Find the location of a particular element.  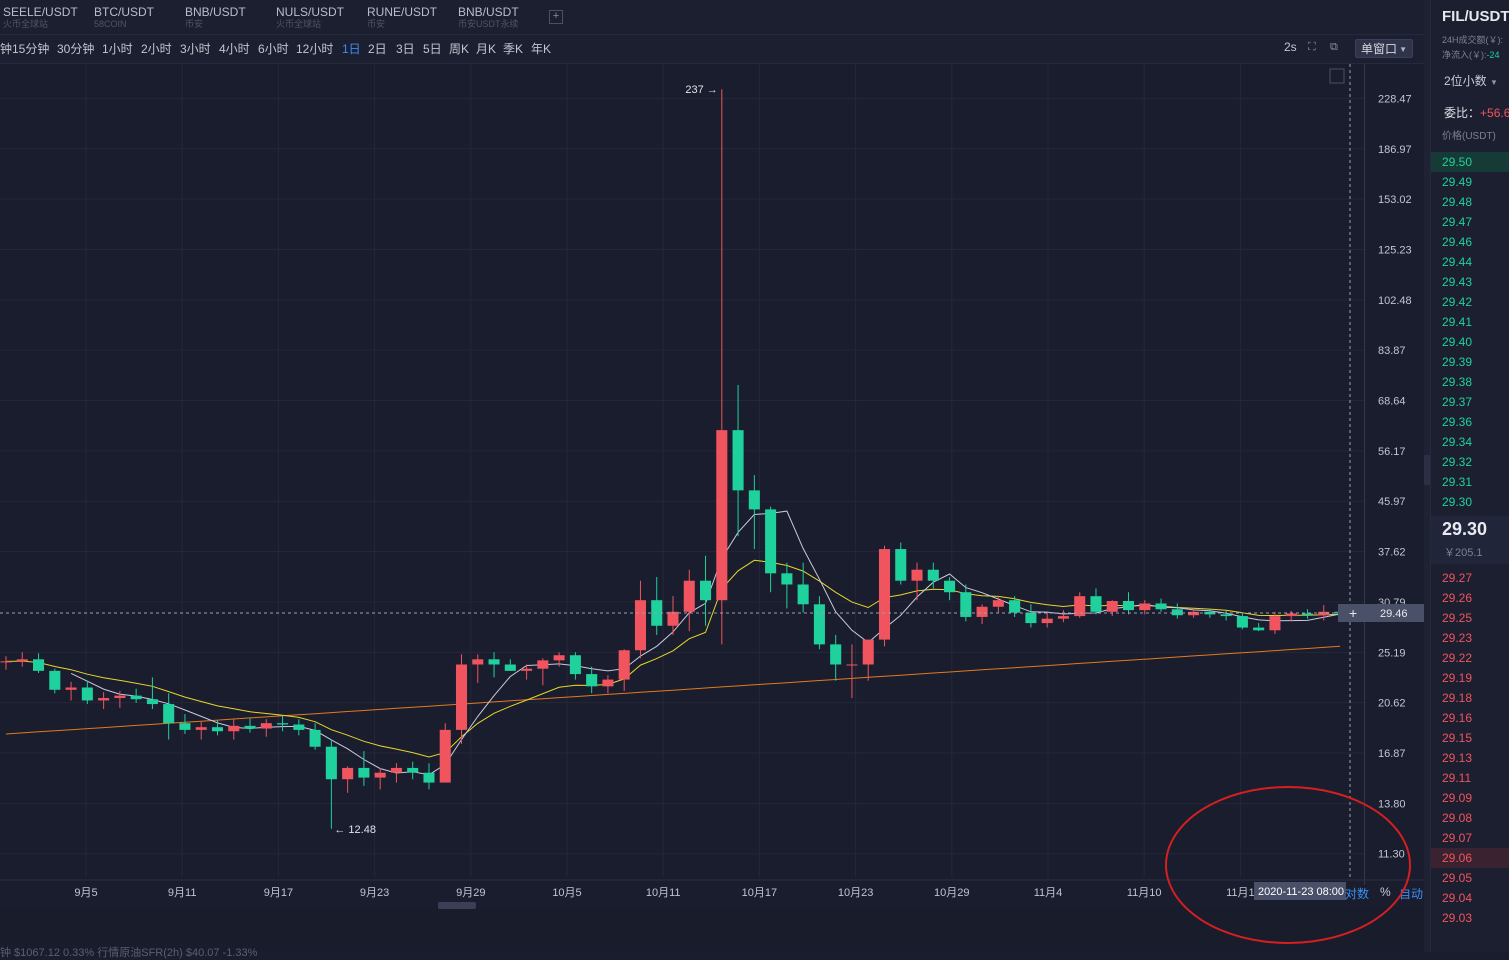

ask-price-row: 29.48 is located at coordinates (1457, 202).